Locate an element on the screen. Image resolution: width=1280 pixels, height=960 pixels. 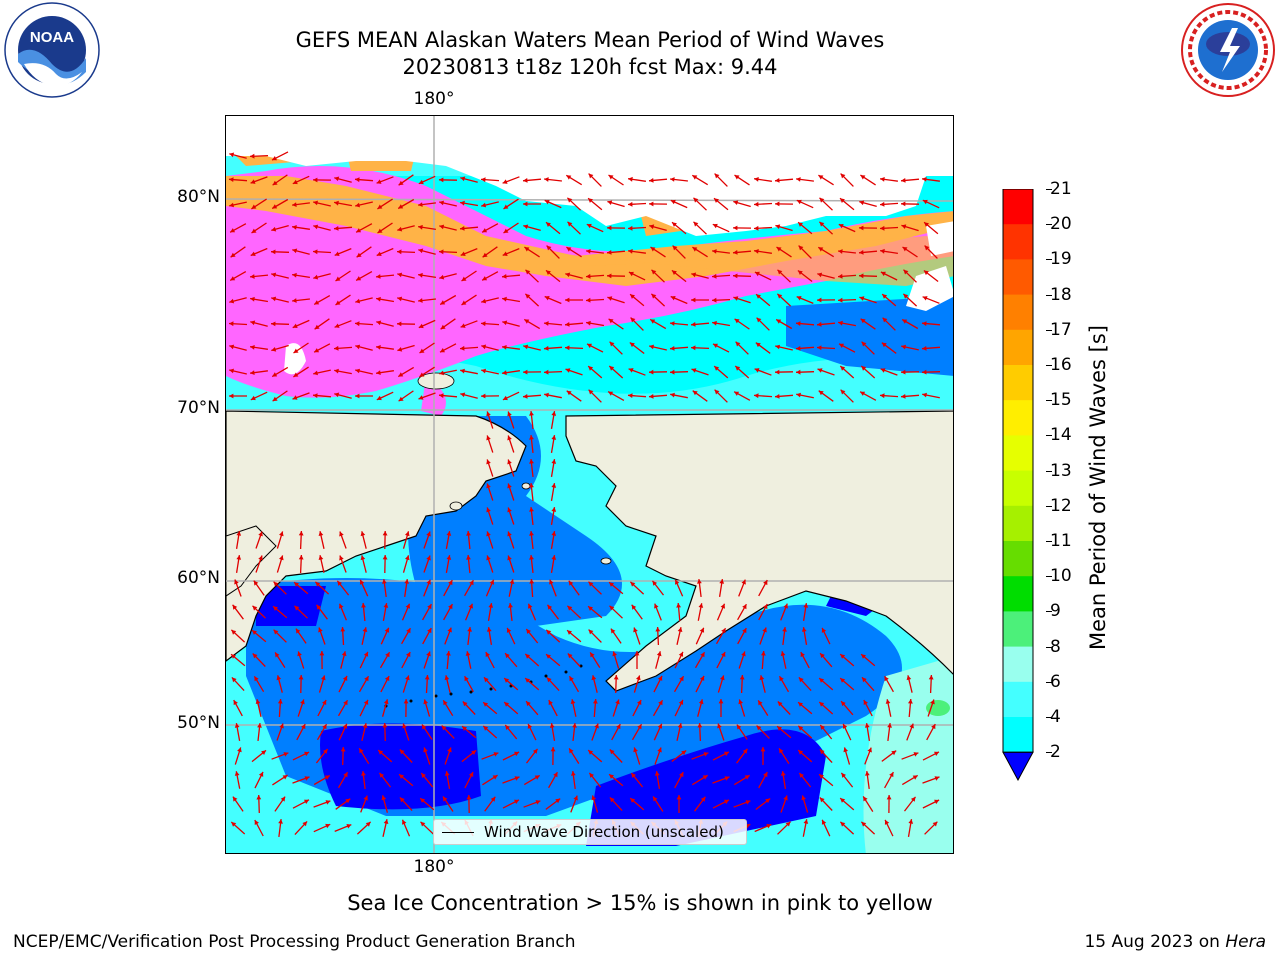
map-legend: Wind Wave Direction (unscaled) is located at coordinates (590, 832).